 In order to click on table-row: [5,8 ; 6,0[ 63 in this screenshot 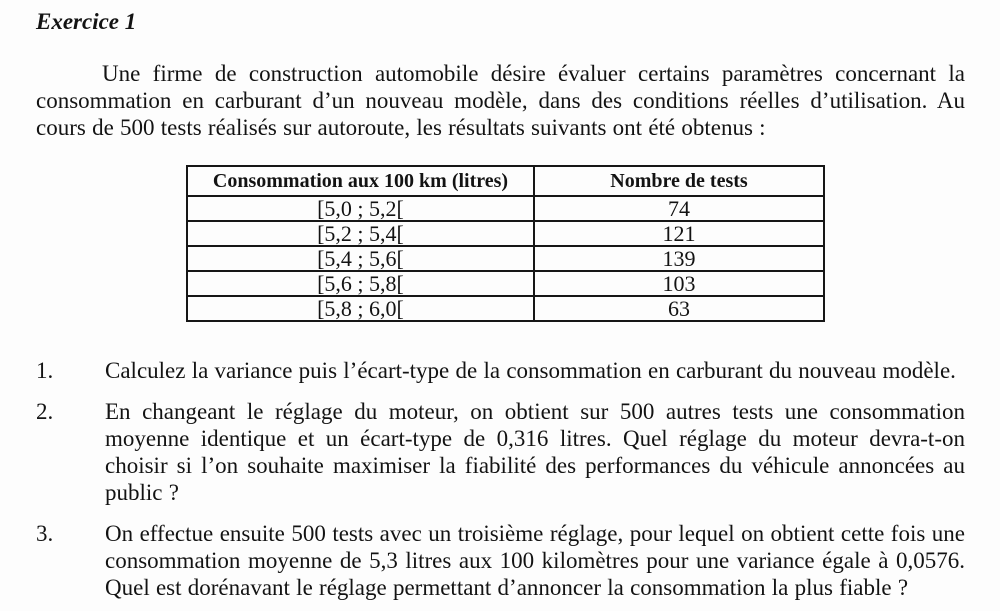, I will do `click(505, 308)`.